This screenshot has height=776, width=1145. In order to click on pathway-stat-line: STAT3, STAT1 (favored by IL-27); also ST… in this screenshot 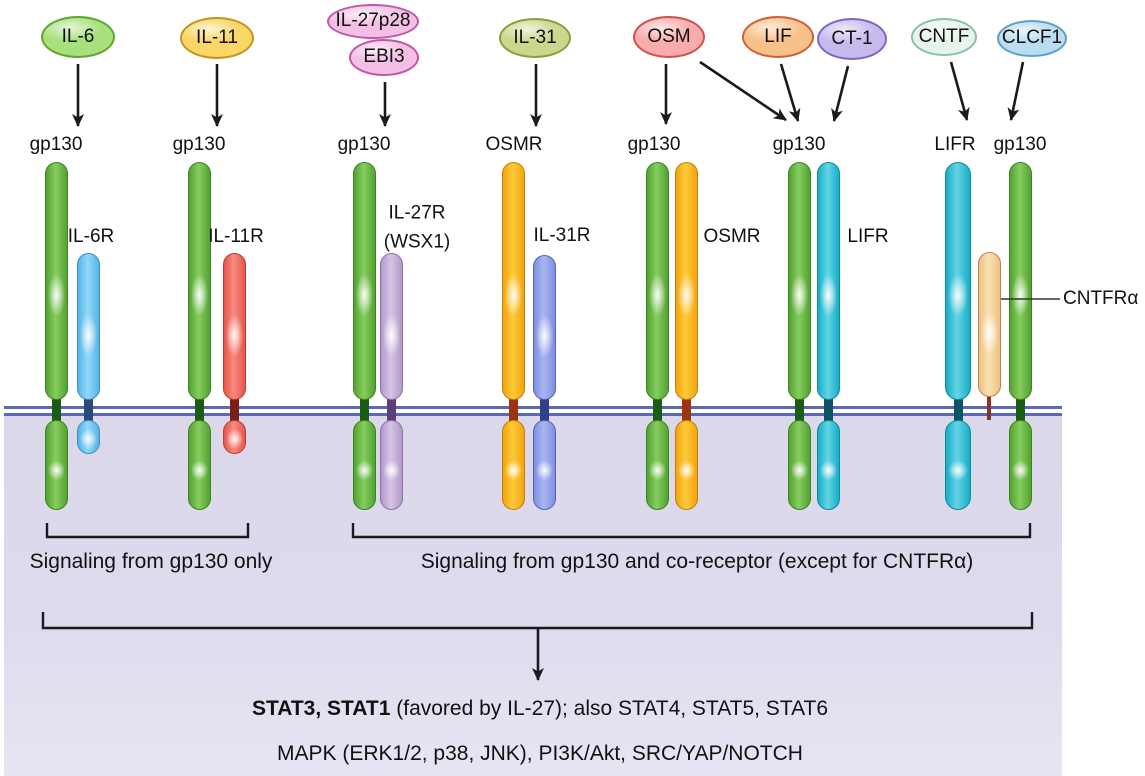, I will do `click(540, 709)`.